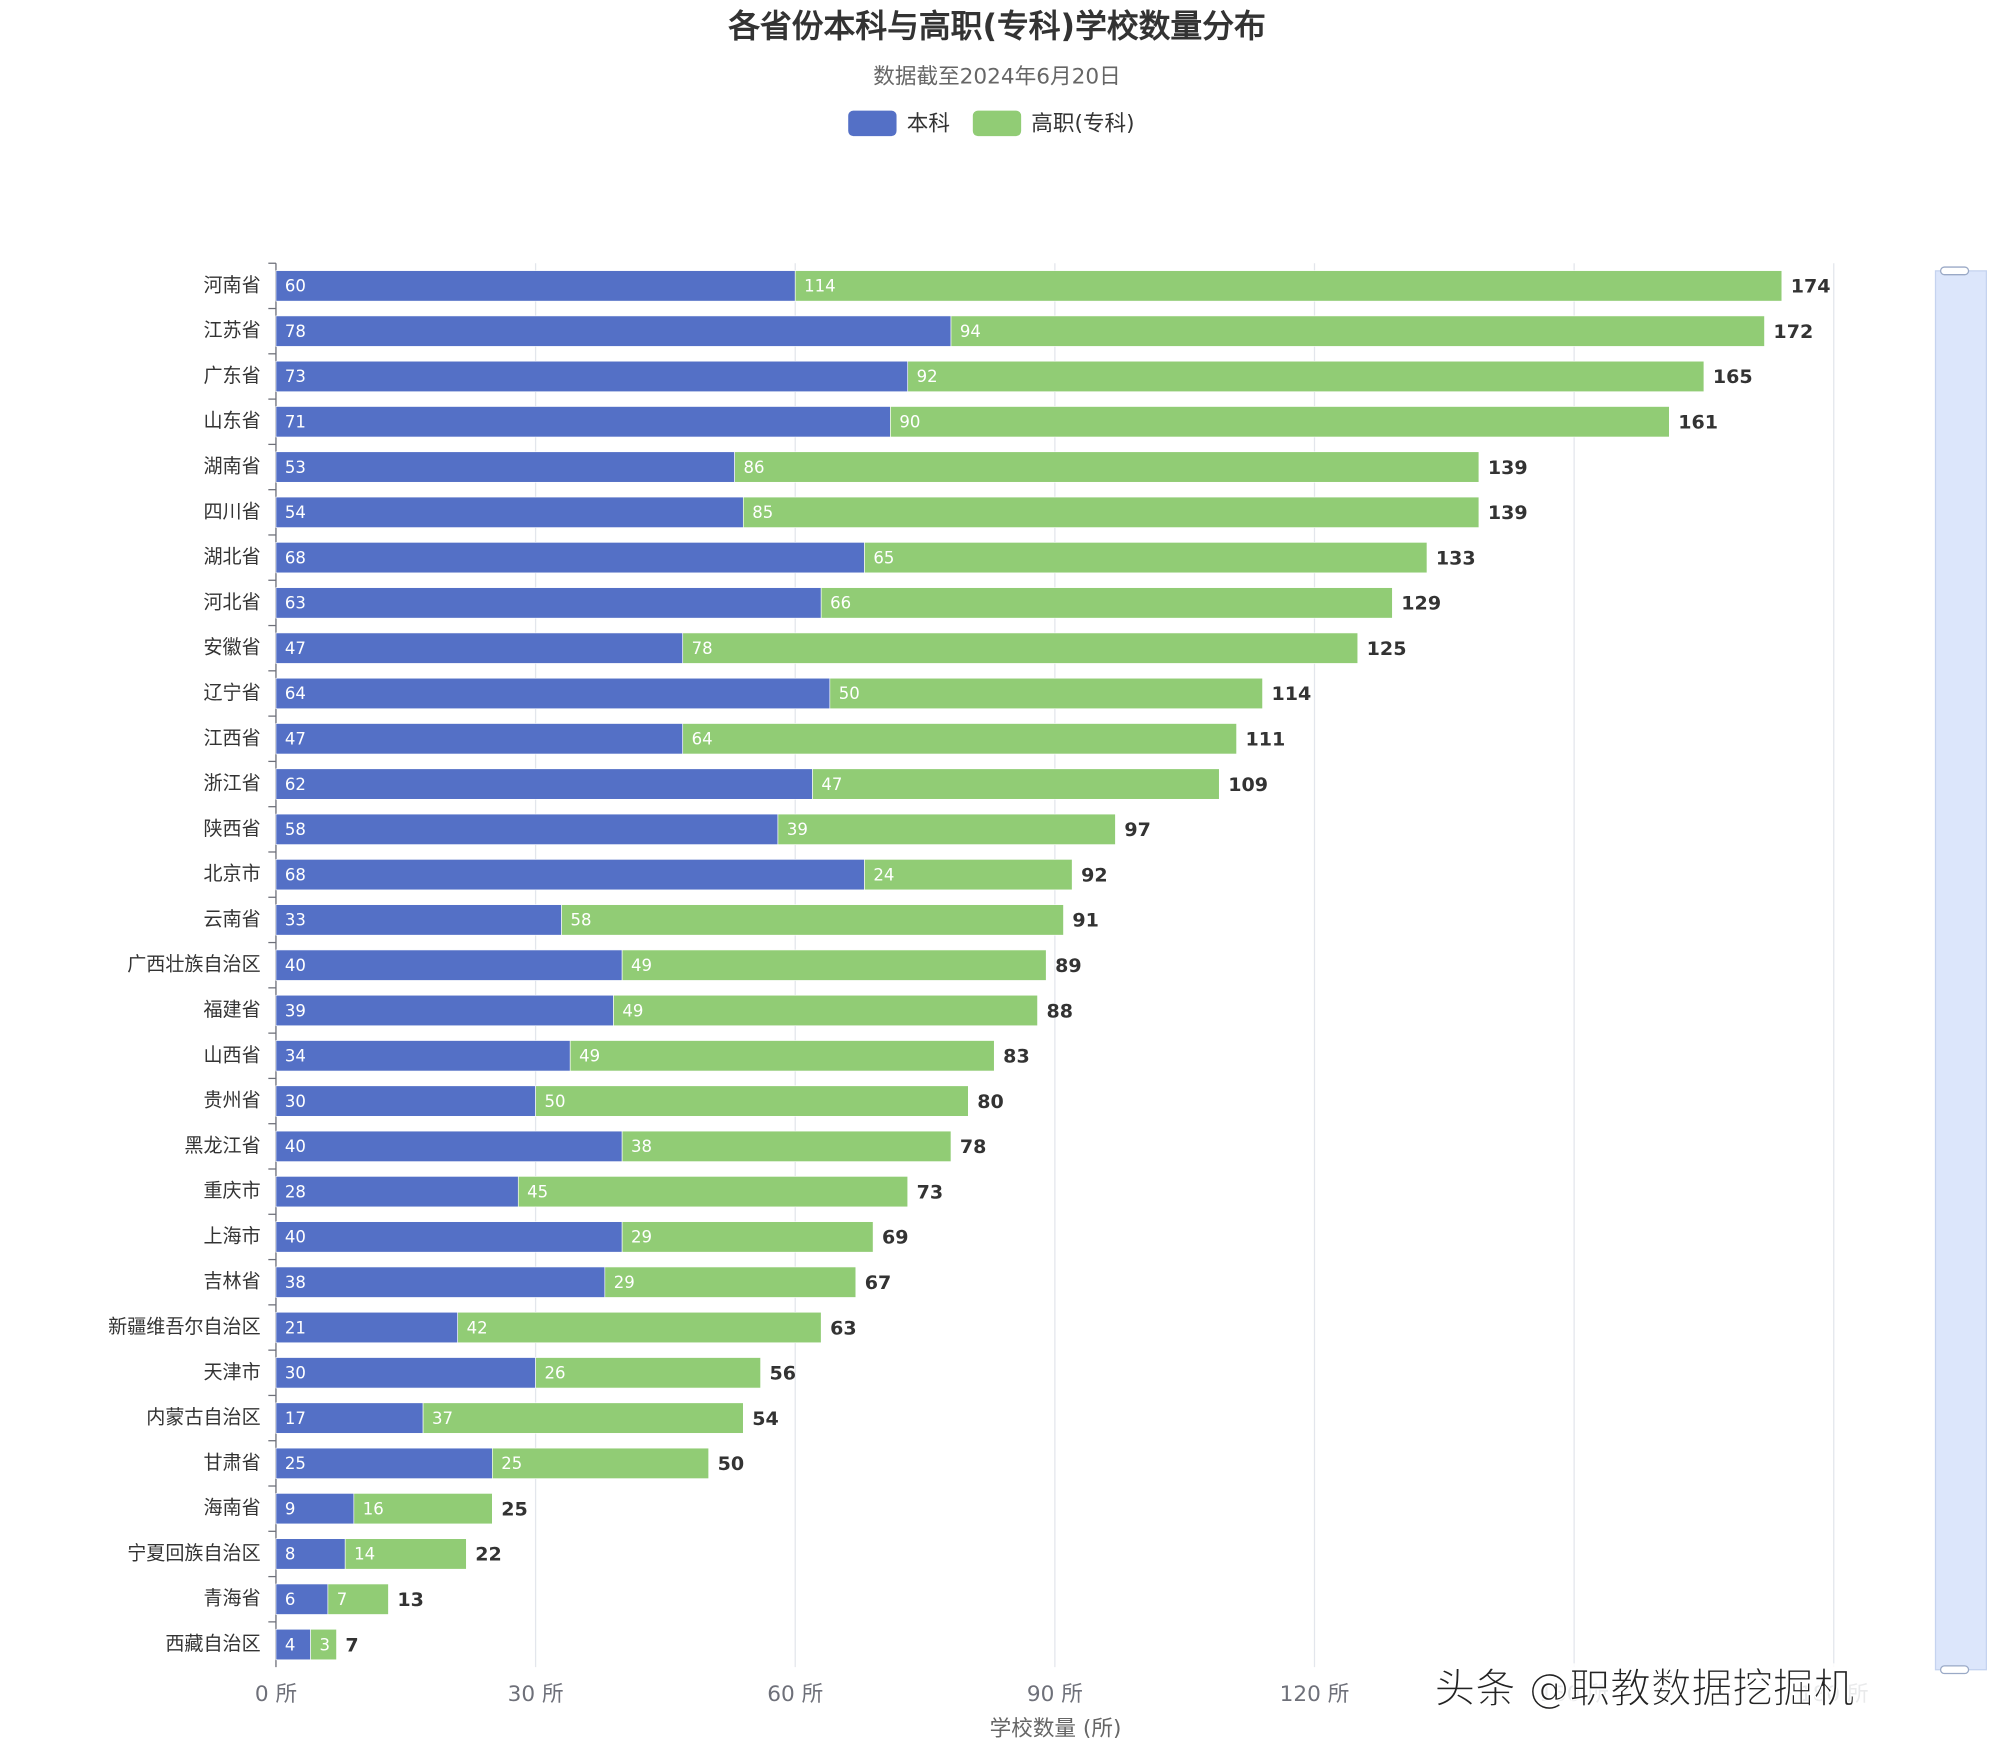 The image size is (1994, 1760). Describe the element at coordinates (212, 1644) in the screenshot. I see `y-tick-label: 西藏自治区` at that location.